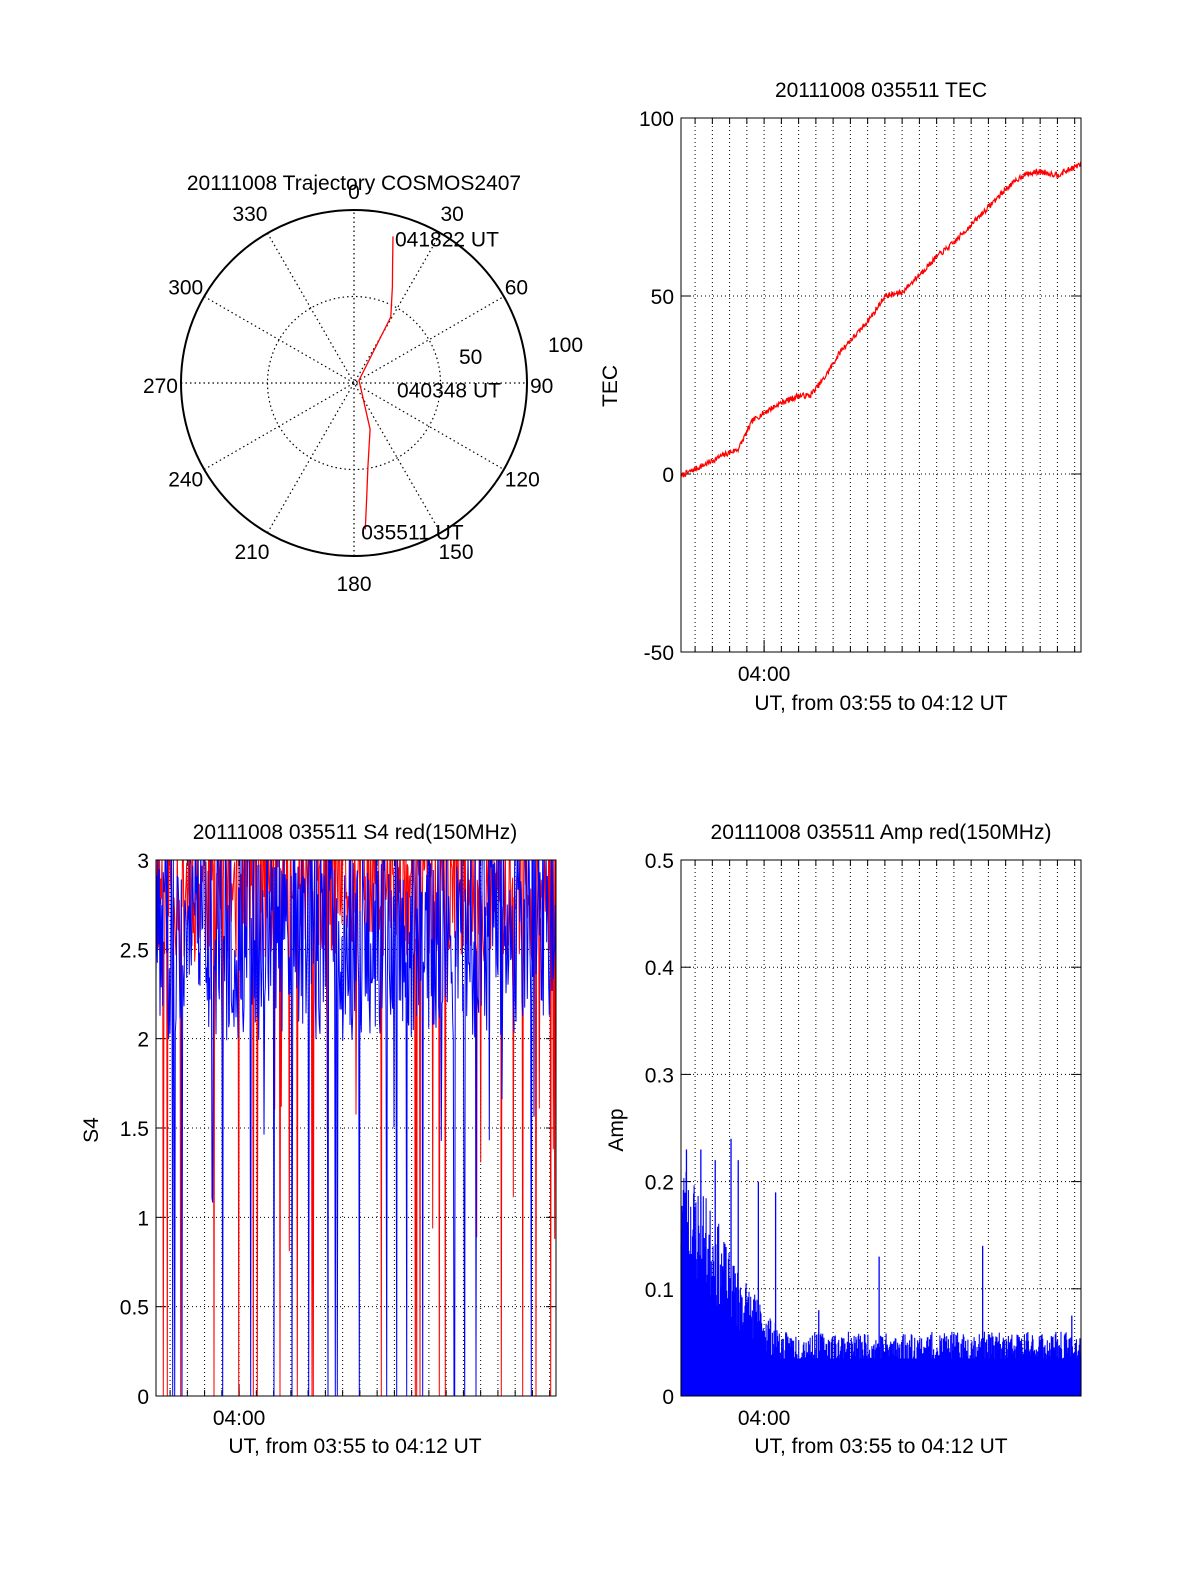 This screenshot has height=1575, width=1200. I want to click on trajectory-time-label: 041822 UT, so click(447, 239).